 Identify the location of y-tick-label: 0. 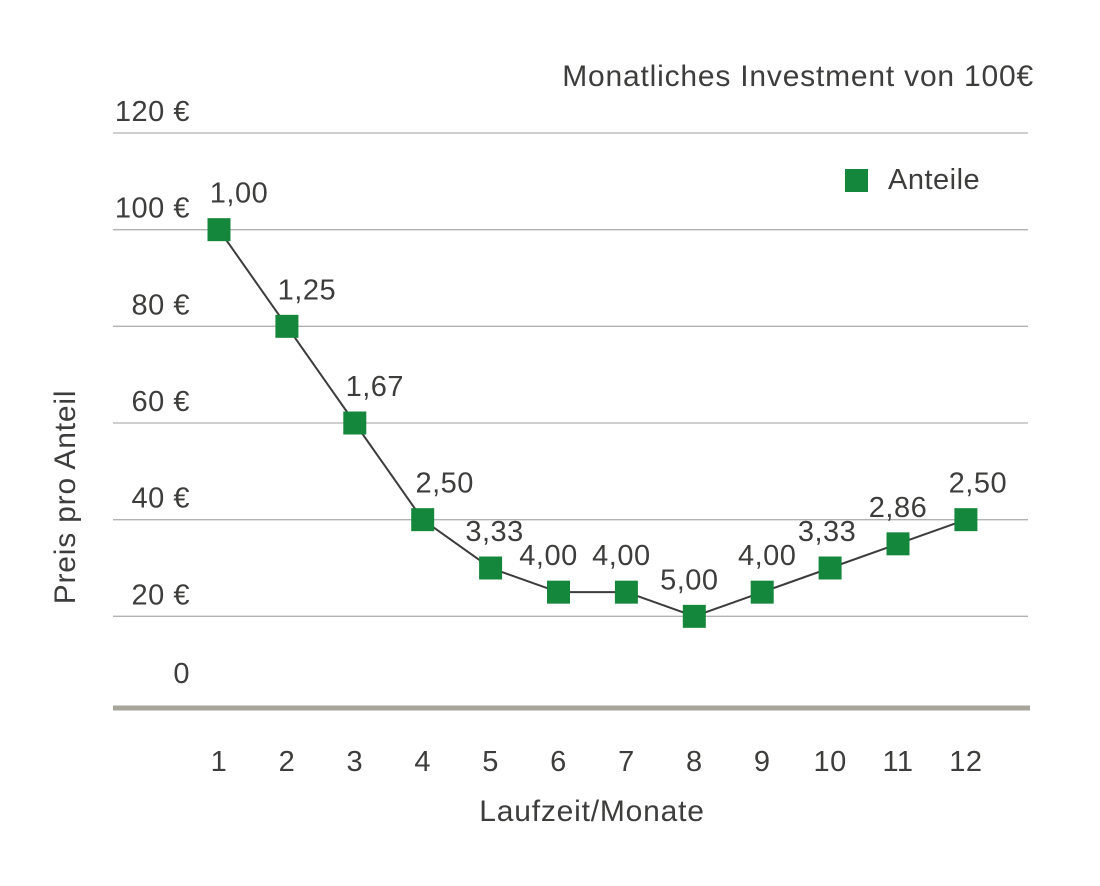
(181, 674).